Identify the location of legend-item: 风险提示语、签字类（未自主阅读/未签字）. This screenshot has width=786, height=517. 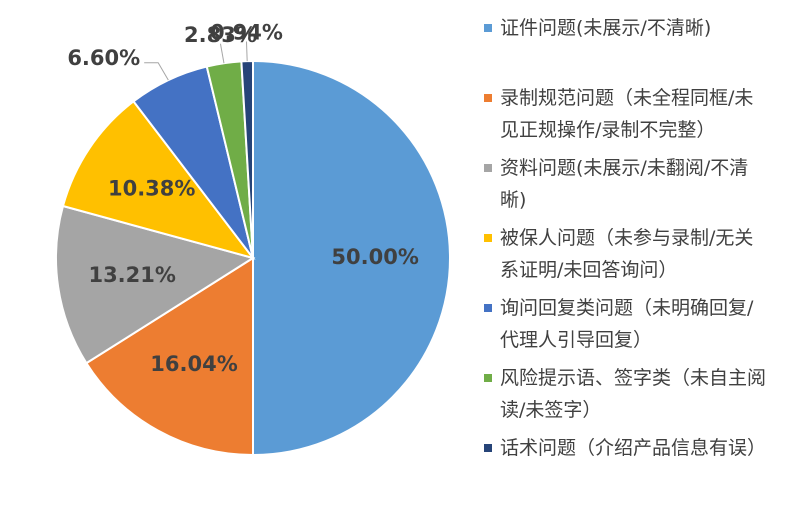
(625, 394).